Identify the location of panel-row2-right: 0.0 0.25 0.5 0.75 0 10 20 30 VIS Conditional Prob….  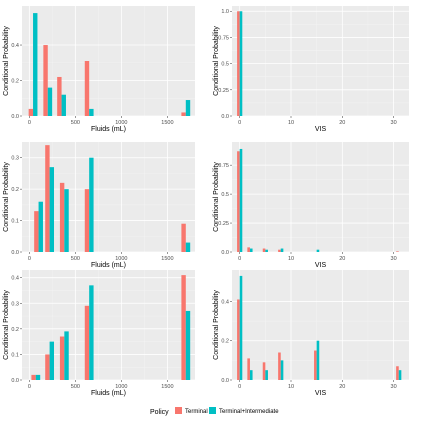
(311, 205).